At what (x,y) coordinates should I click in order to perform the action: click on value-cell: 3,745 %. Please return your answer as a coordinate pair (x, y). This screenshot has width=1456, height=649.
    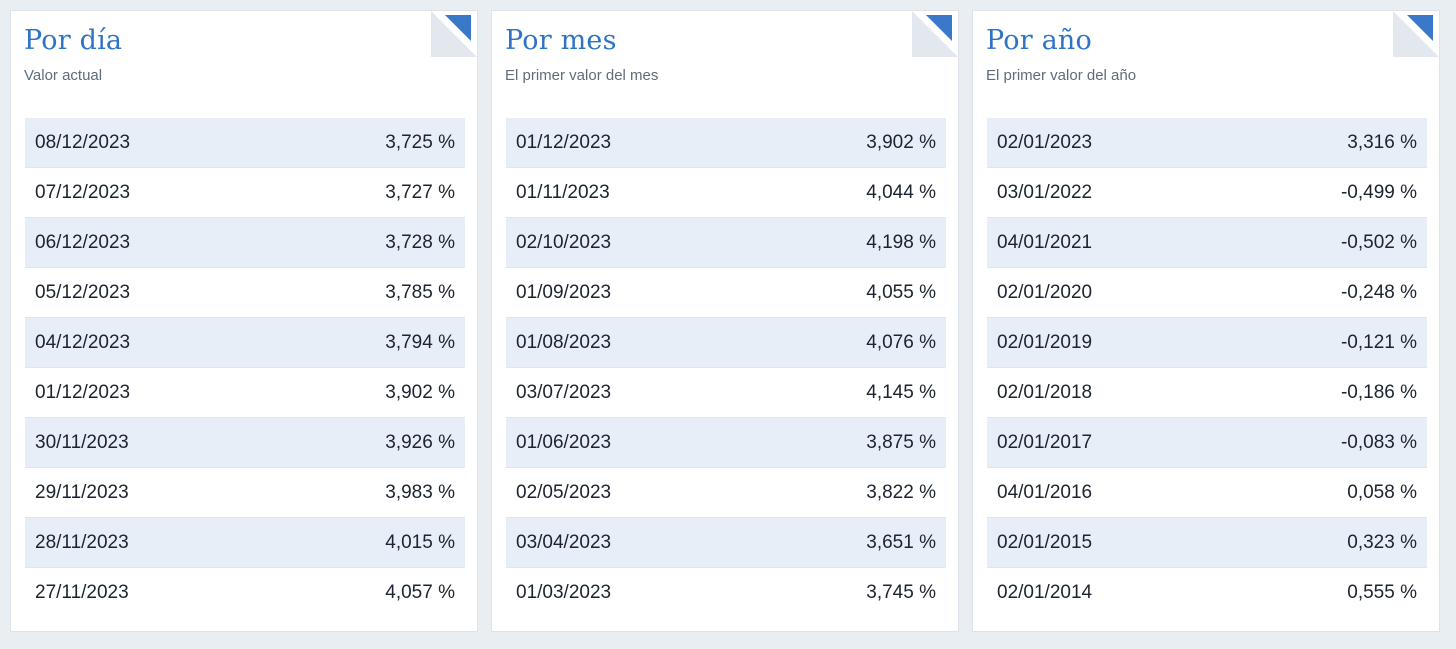
    Looking at the image, I should click on (901, 592).